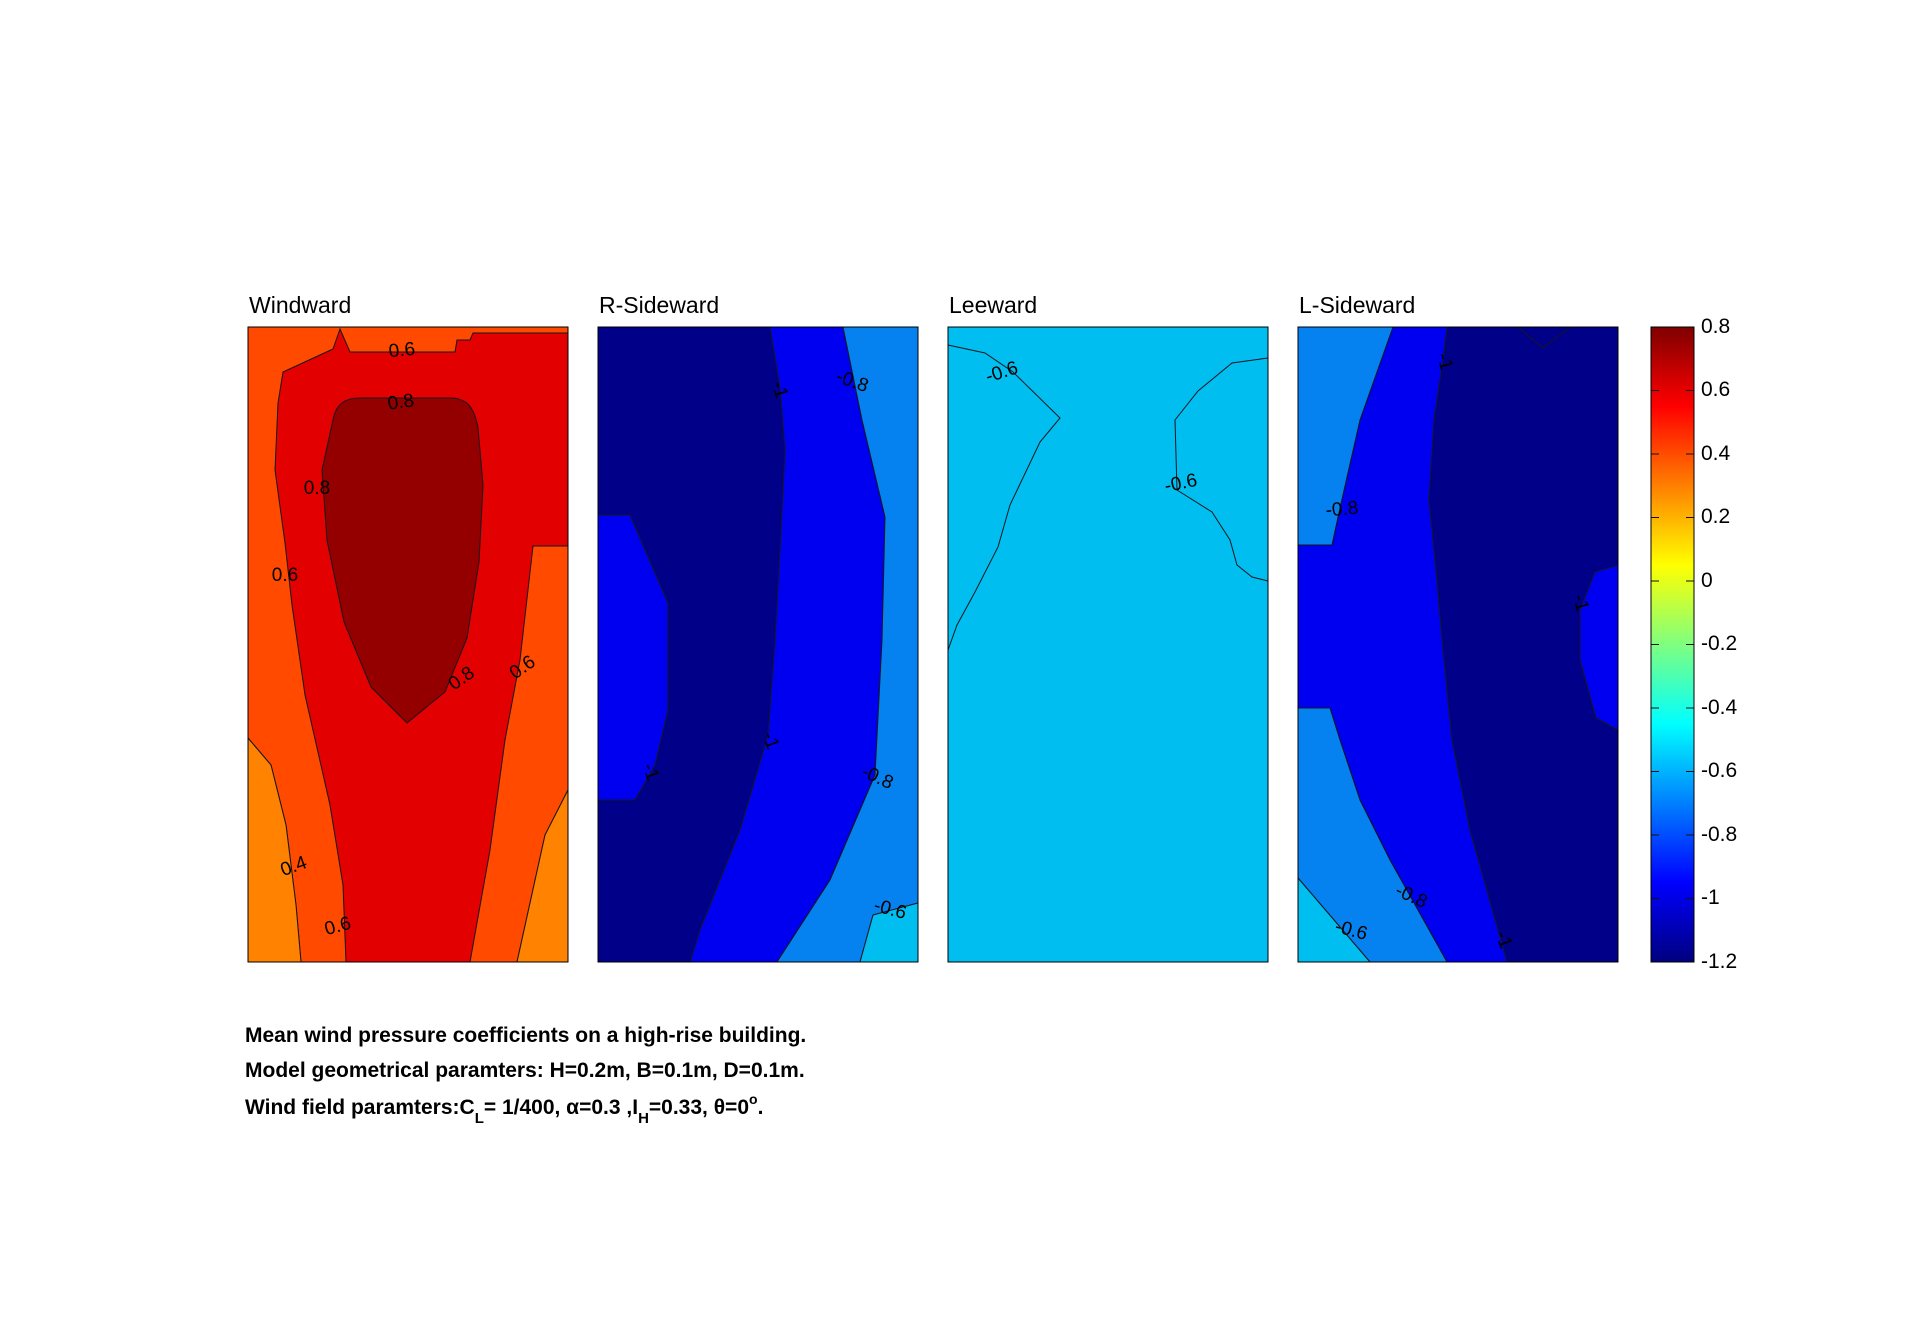 The height and width of the screenshot is (1330, 1908). Describe the element at coordinates (699, 1107) in the screenshot. I see `caption-line-3-mid2: =0.33, θ=0` at that location.